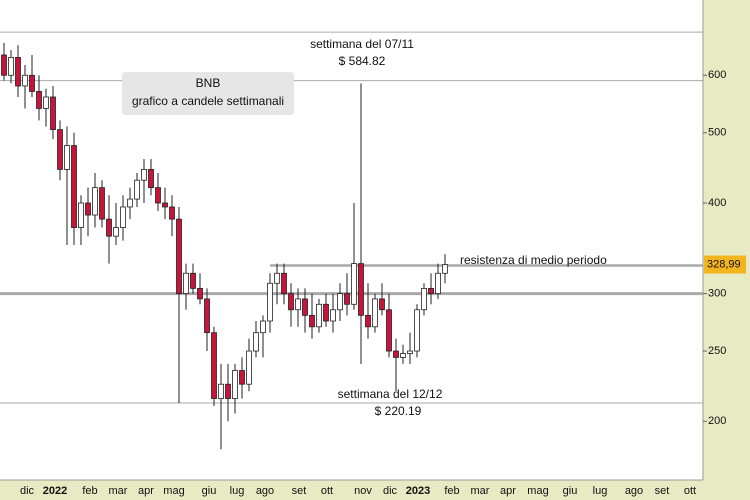 This screenshot has height=500, width=750. What do you see at coordinates (375, 490) in the screenshot?
I see `x-axis-panel` at bounding box center [375, 490].